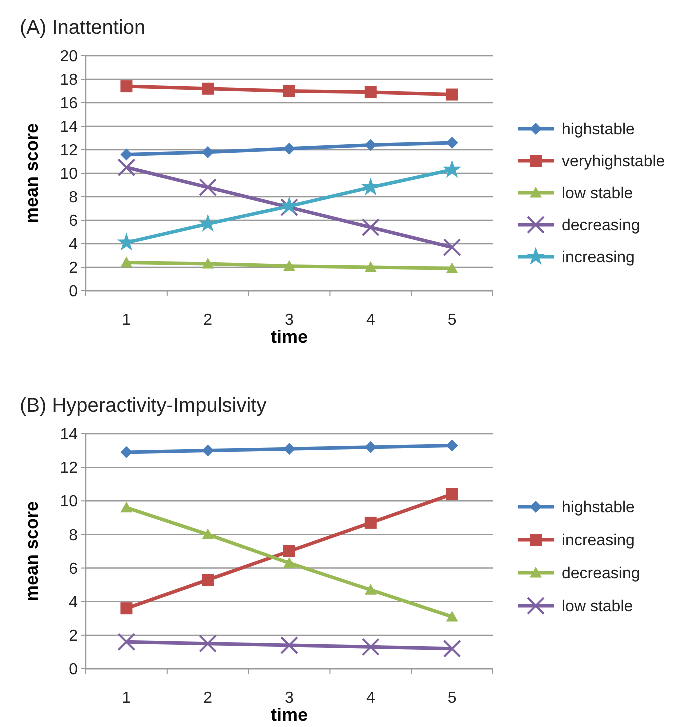 This screenshot has width=691, height=727. What do you see at coordinates (614, 162) in the screenshot?
I see `legend-label: veryhighstable` at bounding box center [614, 162].